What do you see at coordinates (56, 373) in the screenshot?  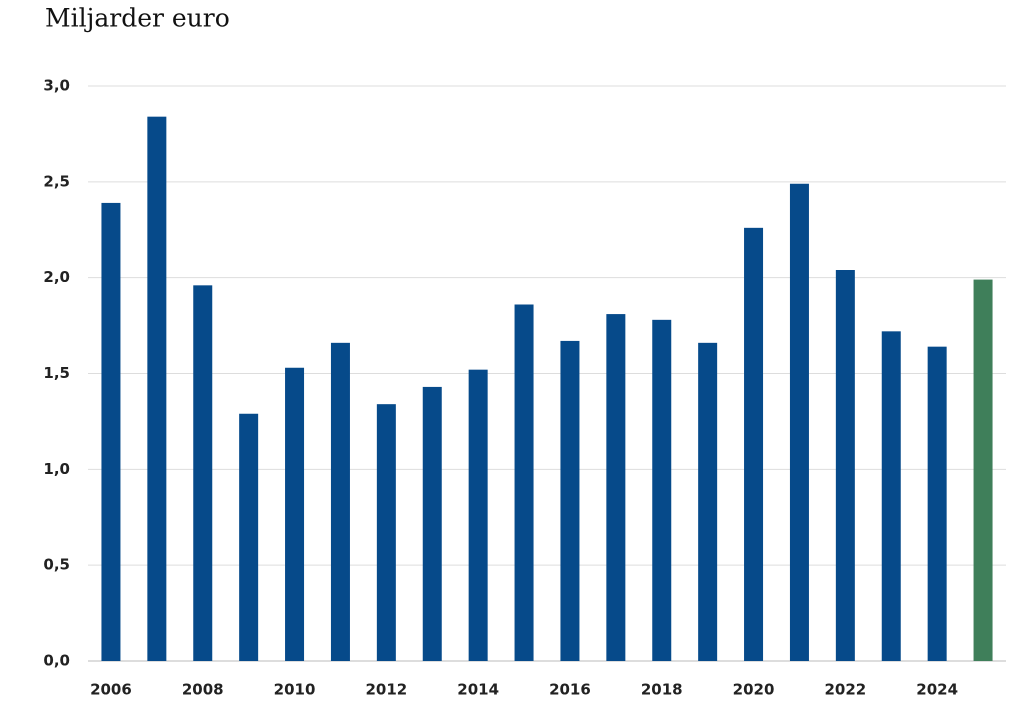 I see `y-tick-label: 1,5` at bounding box center [56, 373].